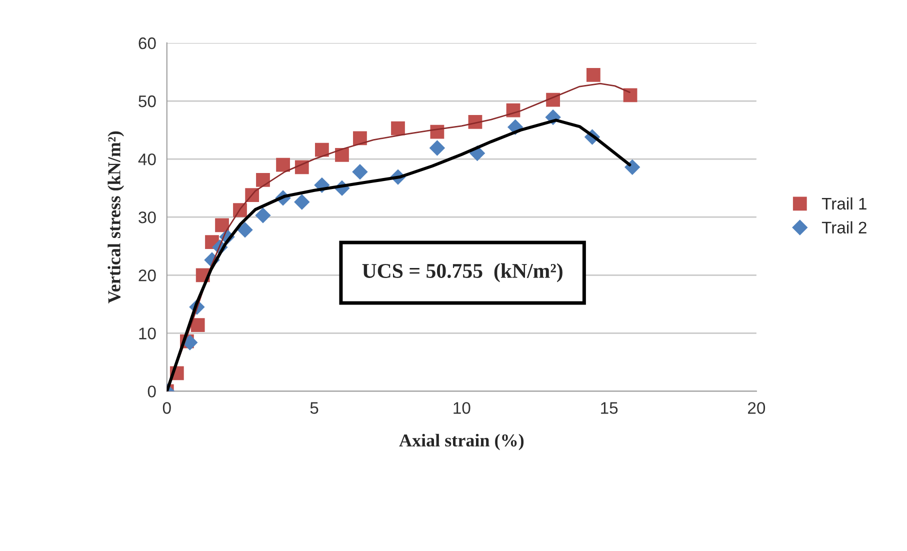  What do you see at coordinates (314, 408) in the screenshot?
I see `x-tick-label: 5` at bounding box center [314, 408].